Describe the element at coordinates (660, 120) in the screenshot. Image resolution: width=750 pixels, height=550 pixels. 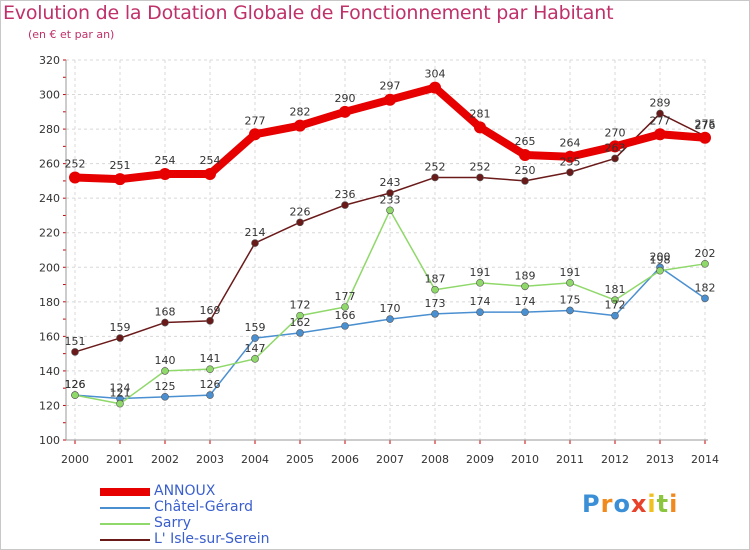
I see `data-label: 277` at that location.